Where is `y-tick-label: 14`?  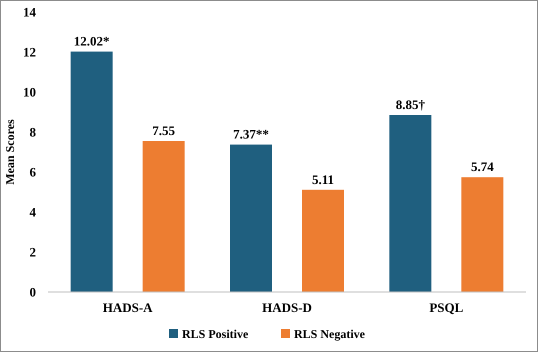
y-tick-label: 14 is located at coordinates (29, 12).